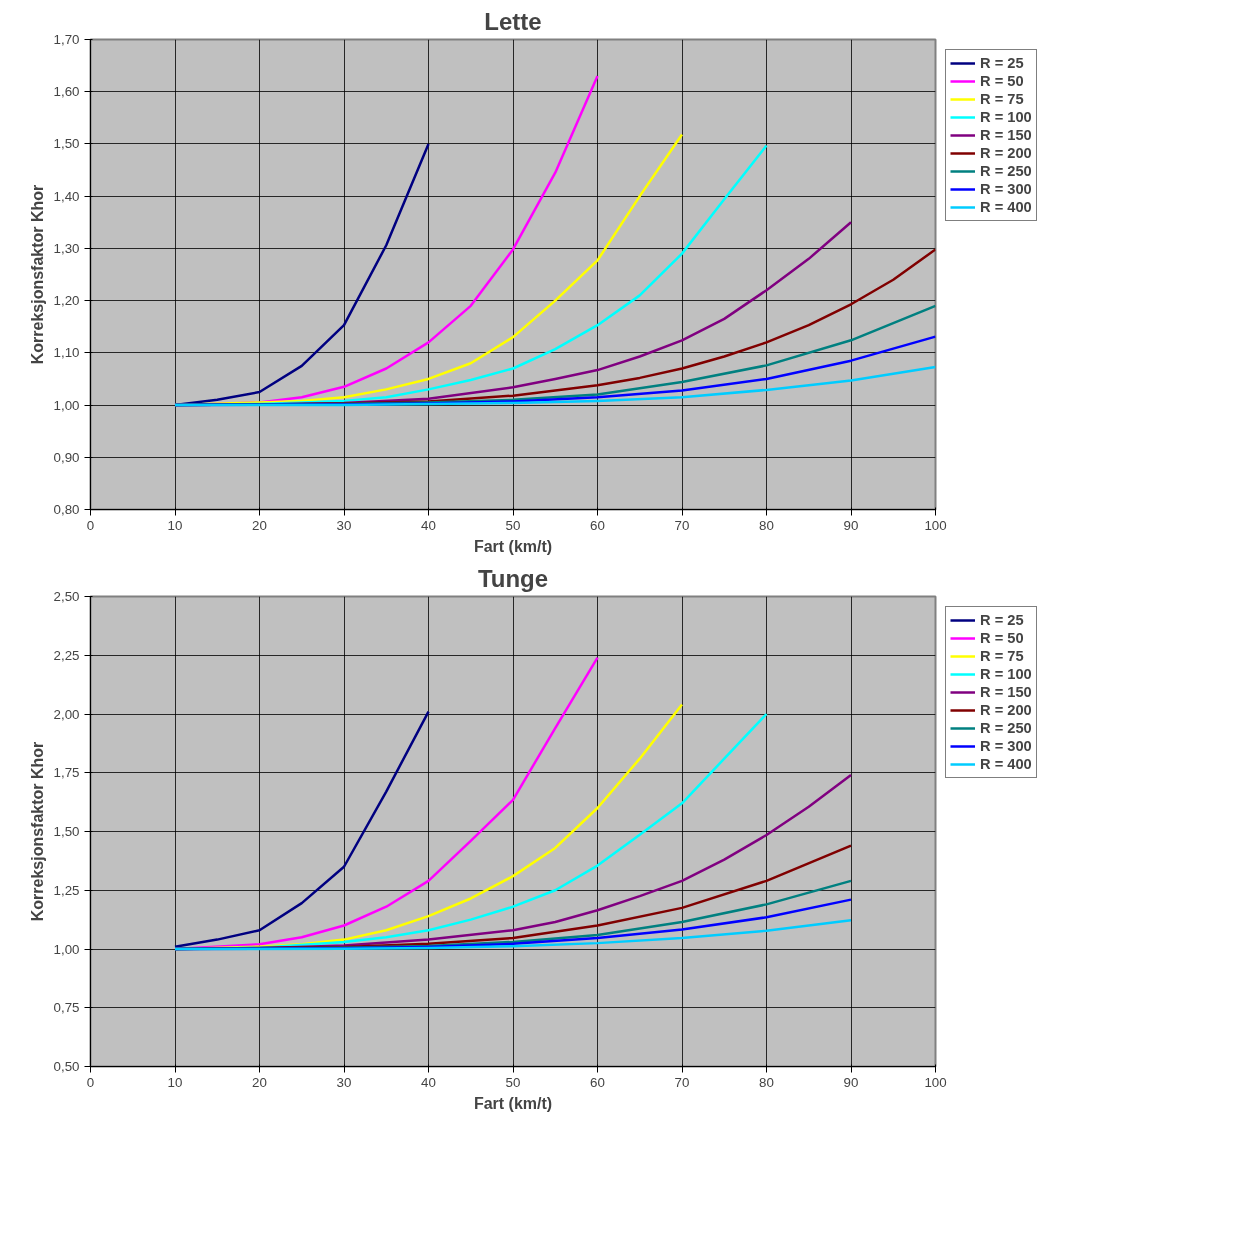 The image size is (1248, 1244). Describe the element at coordinates (66, 92) in the screenshot. I see `y-tick-label: 1,60` at that location.